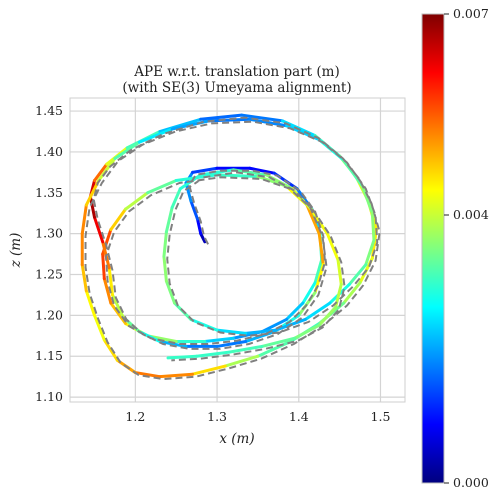 The width and height of the screenshot is (501, 502). Describe the element at coordinates (471, 13) in the screenshot. I see `colorbar-tick-label: 0.007` at that location.